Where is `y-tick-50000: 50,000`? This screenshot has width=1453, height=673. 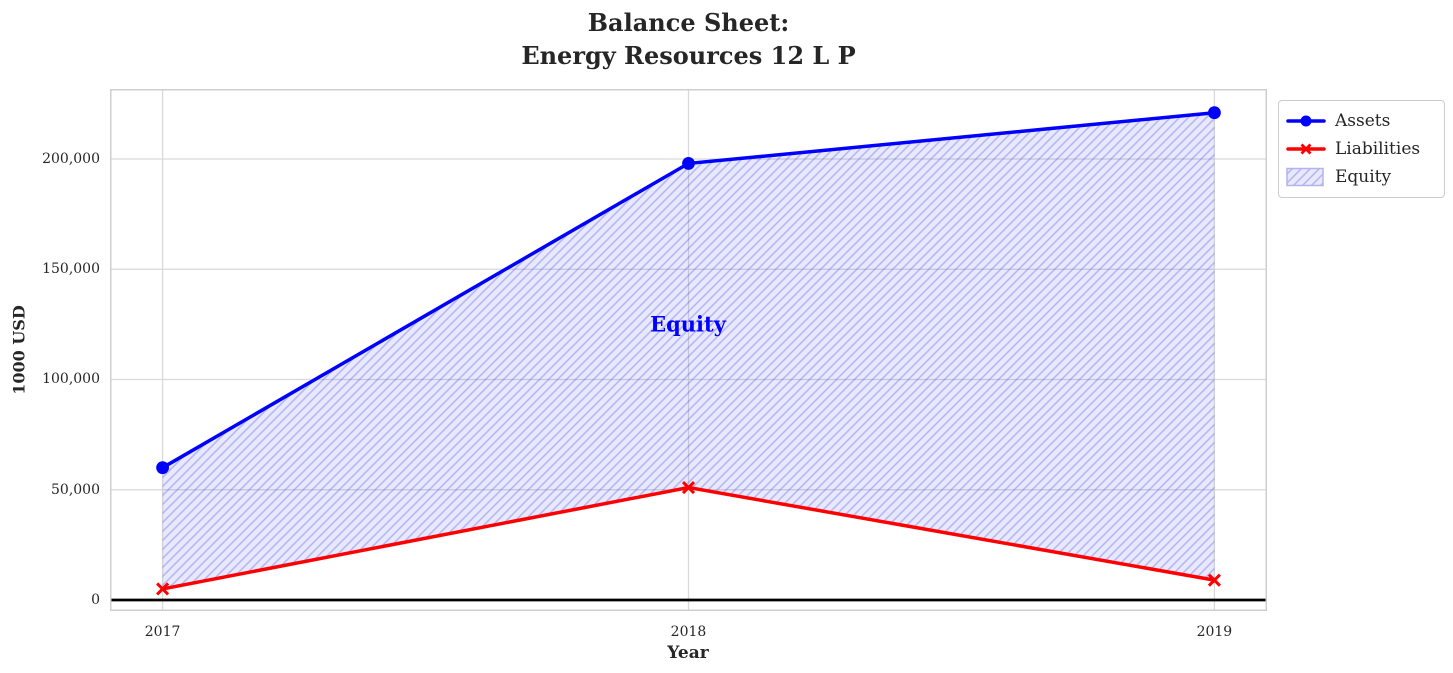
y-tick-50000: 50,000 is located at coordinates (75, 489).